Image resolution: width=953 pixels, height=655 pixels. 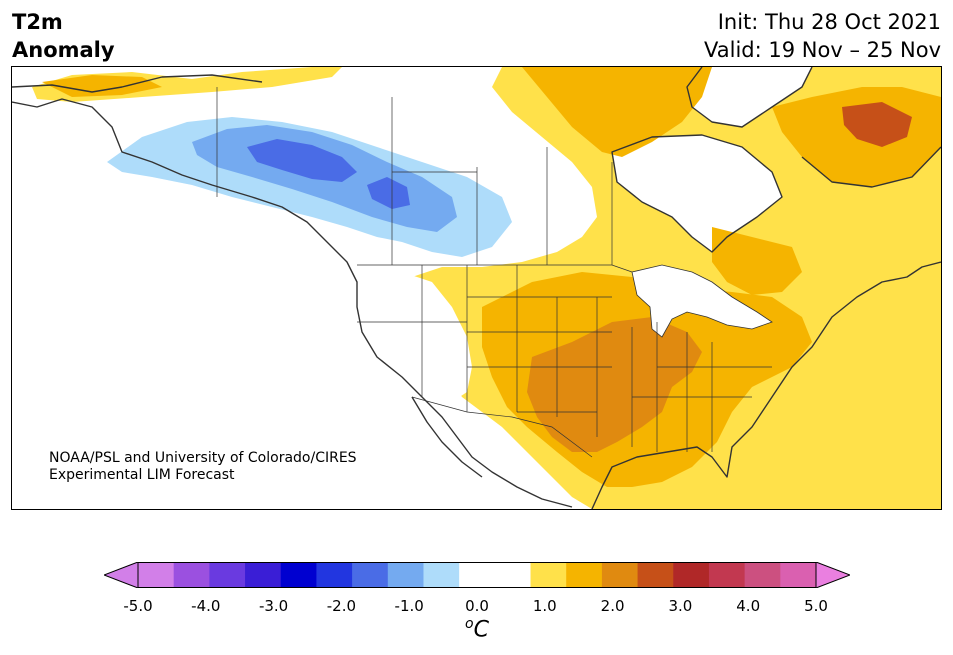 I want to click on gold-anomaly-north, so click(x=617, y=112).